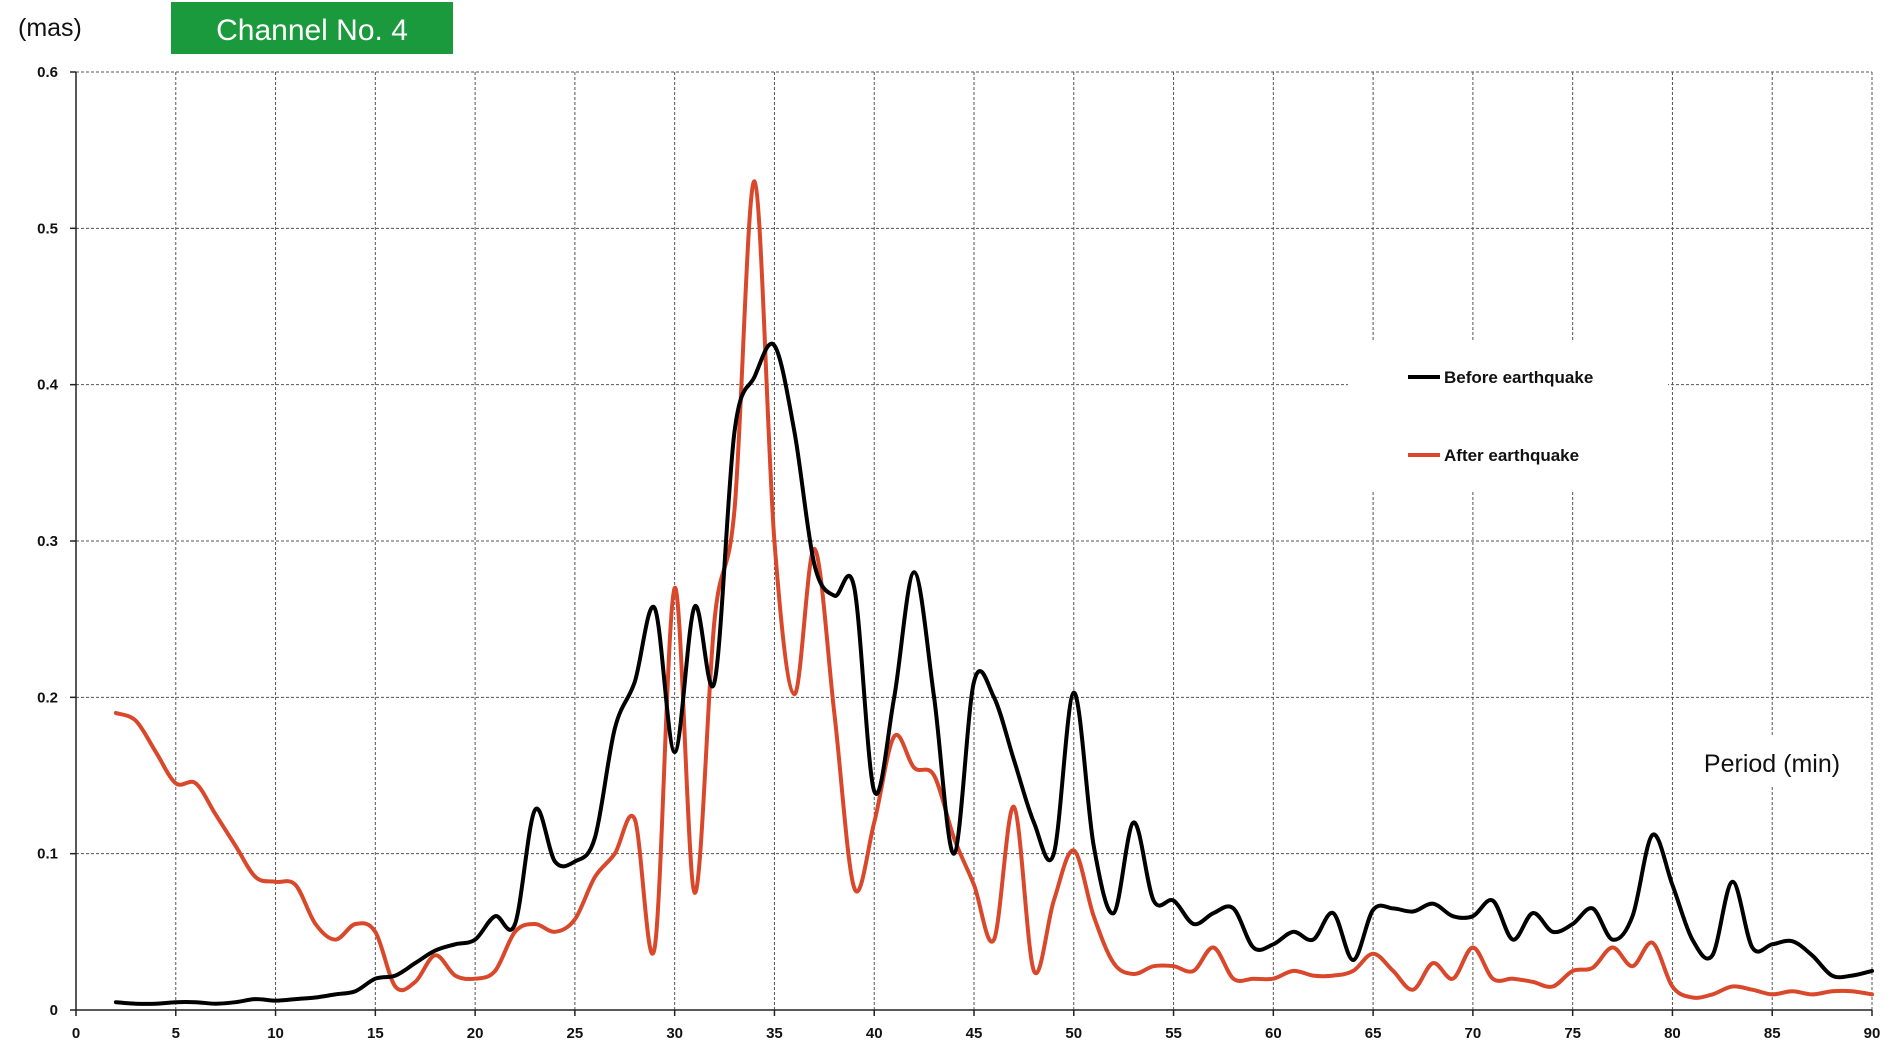  What do you see at coordinates (774, 1033) in the screenshot?
I see `x-tick-label: 35` at bounding box center [774, 1033].